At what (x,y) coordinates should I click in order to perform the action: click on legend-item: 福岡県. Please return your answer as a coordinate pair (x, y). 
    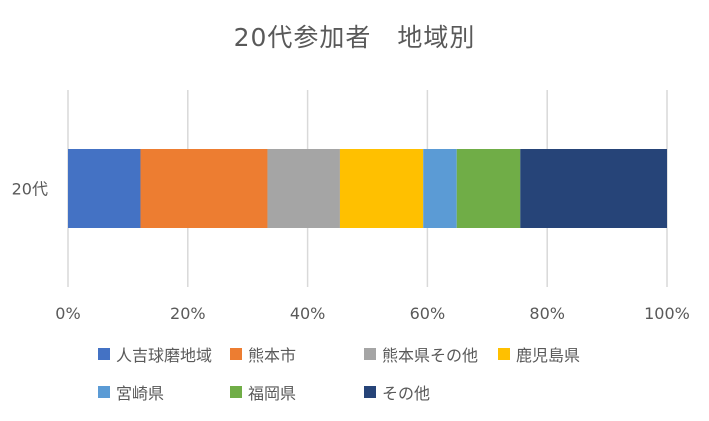
    Looking at the image, I should click on (263, 392).